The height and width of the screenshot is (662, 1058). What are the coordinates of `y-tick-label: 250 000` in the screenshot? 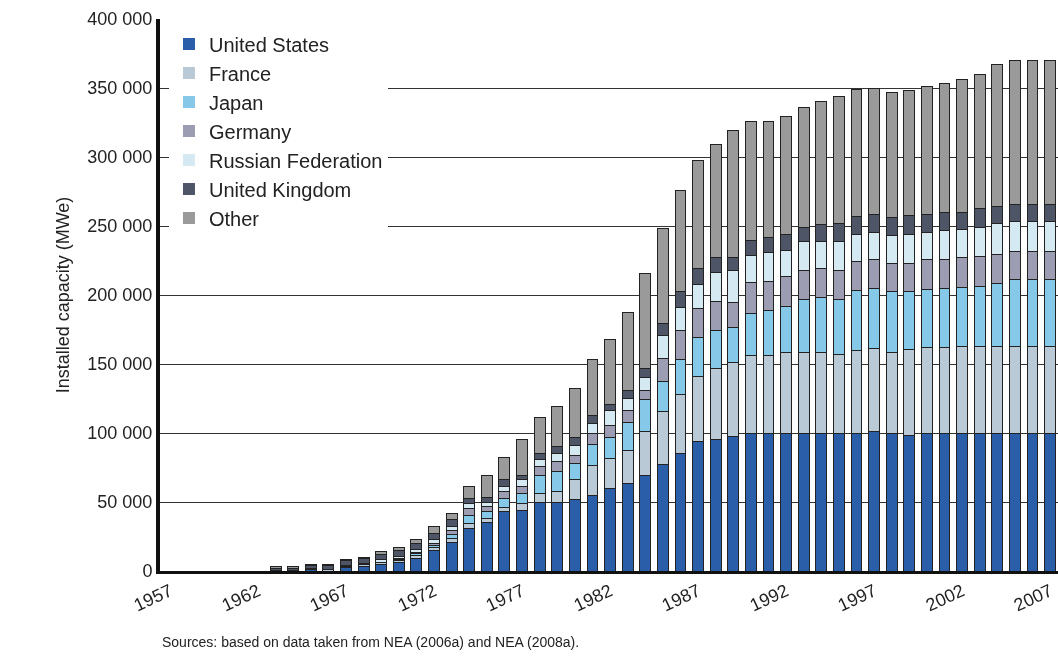 It's located at (120, 226).